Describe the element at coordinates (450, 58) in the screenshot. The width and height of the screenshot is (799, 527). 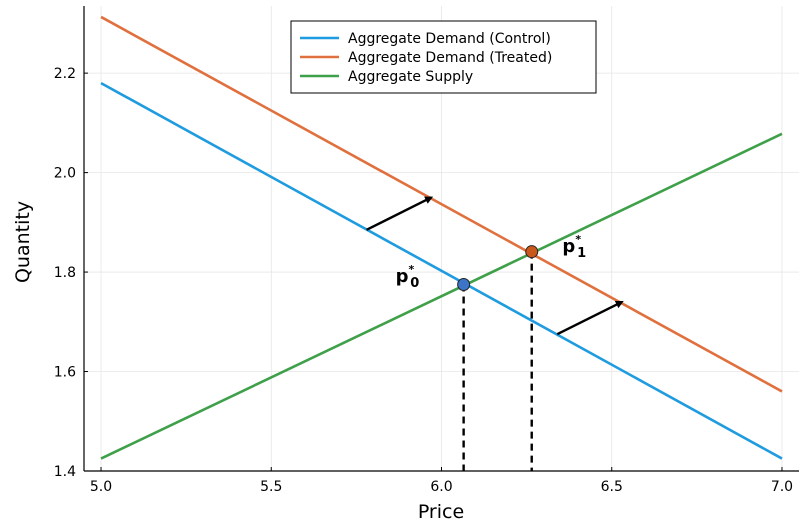
I see `legend-label: Aggregate Demand (Treated)` at that location.